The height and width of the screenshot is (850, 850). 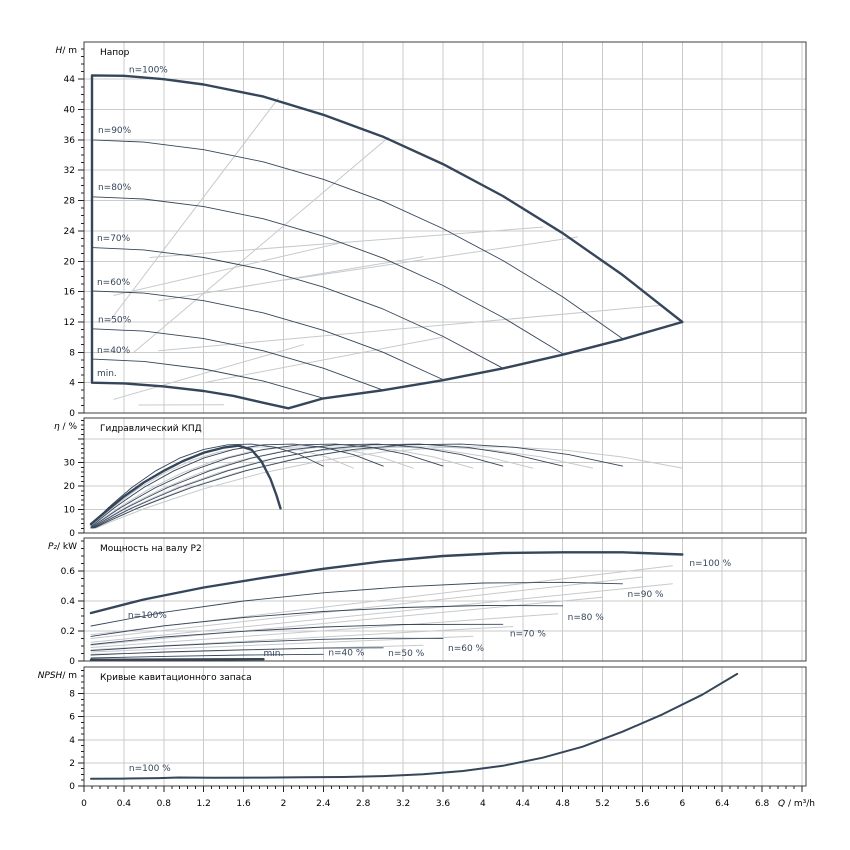 What do you see at coordinates (70, 464) in the screenshot?
I see `y-tick-label: 30` at bounding box center [70, 464].